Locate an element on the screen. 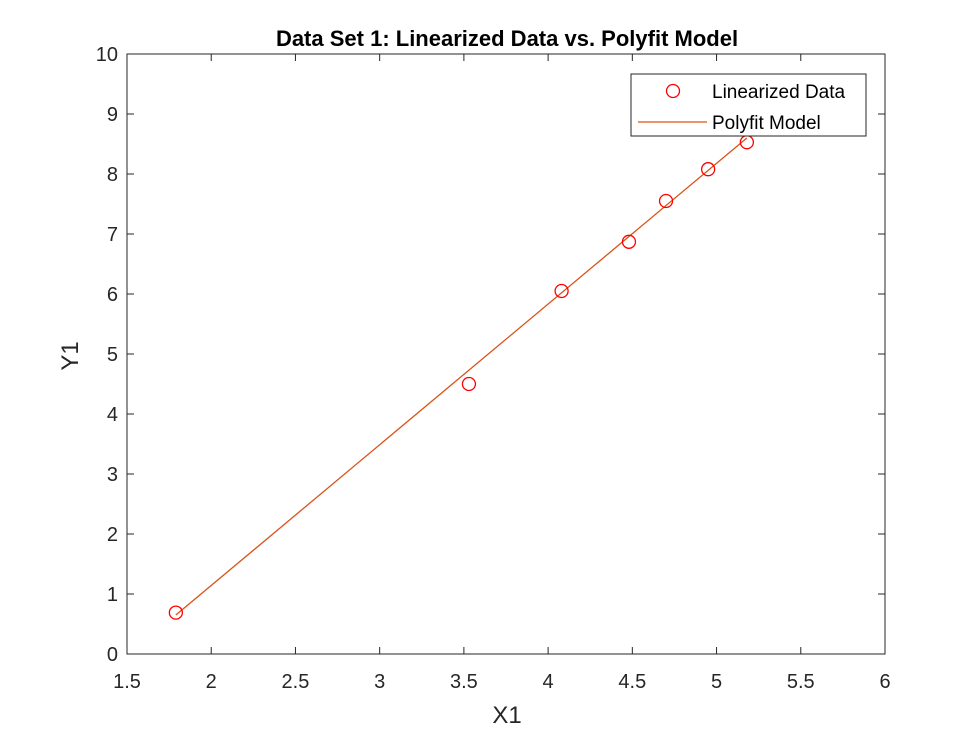 The image size is (980, 735). y-tick-label: 3 is located at coordinates (112, 475).